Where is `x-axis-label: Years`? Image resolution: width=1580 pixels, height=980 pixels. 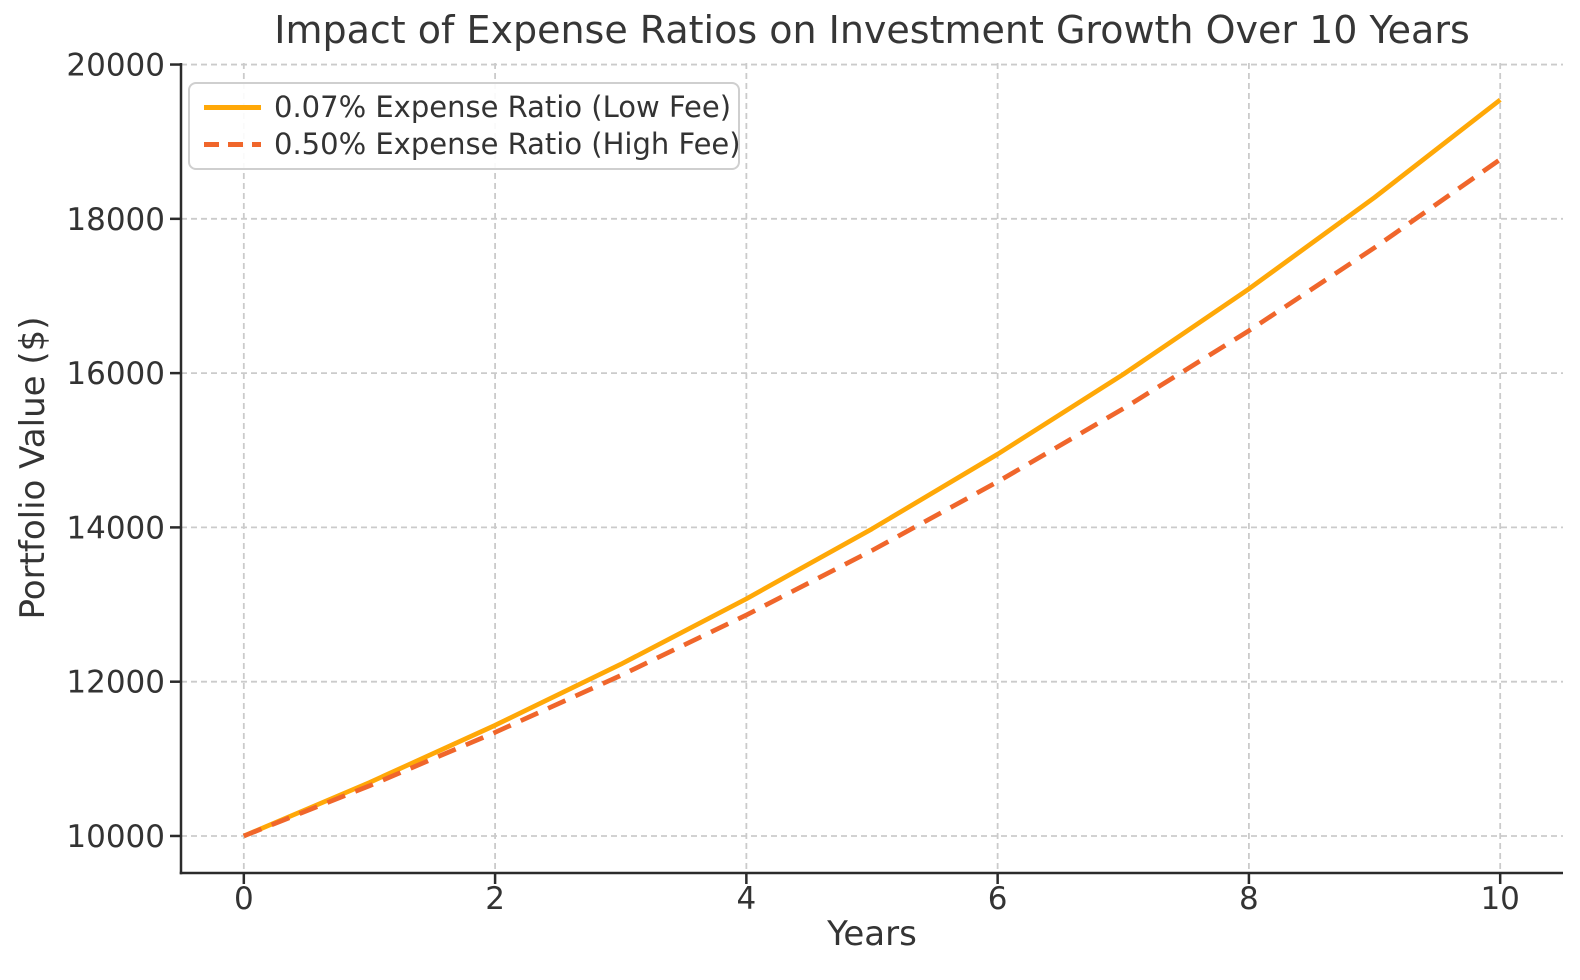 x-axis-label: Years is located at coordinates (872, 934).